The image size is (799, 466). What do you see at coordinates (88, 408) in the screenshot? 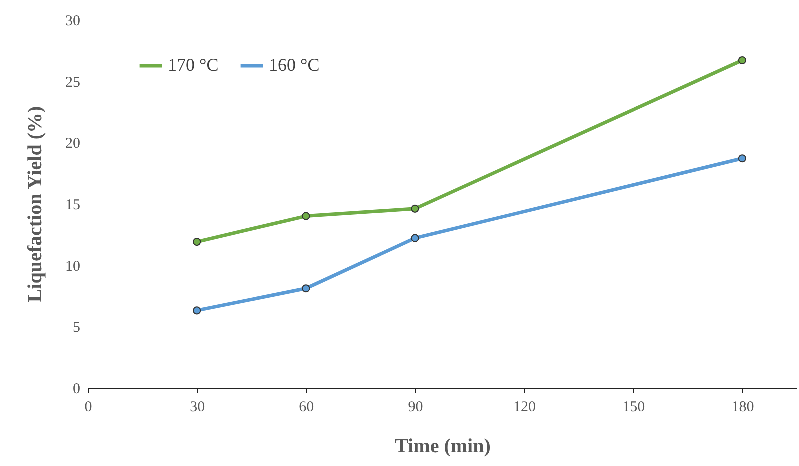
I see `x-tick-label: 0` at bounding box center [88, 408].